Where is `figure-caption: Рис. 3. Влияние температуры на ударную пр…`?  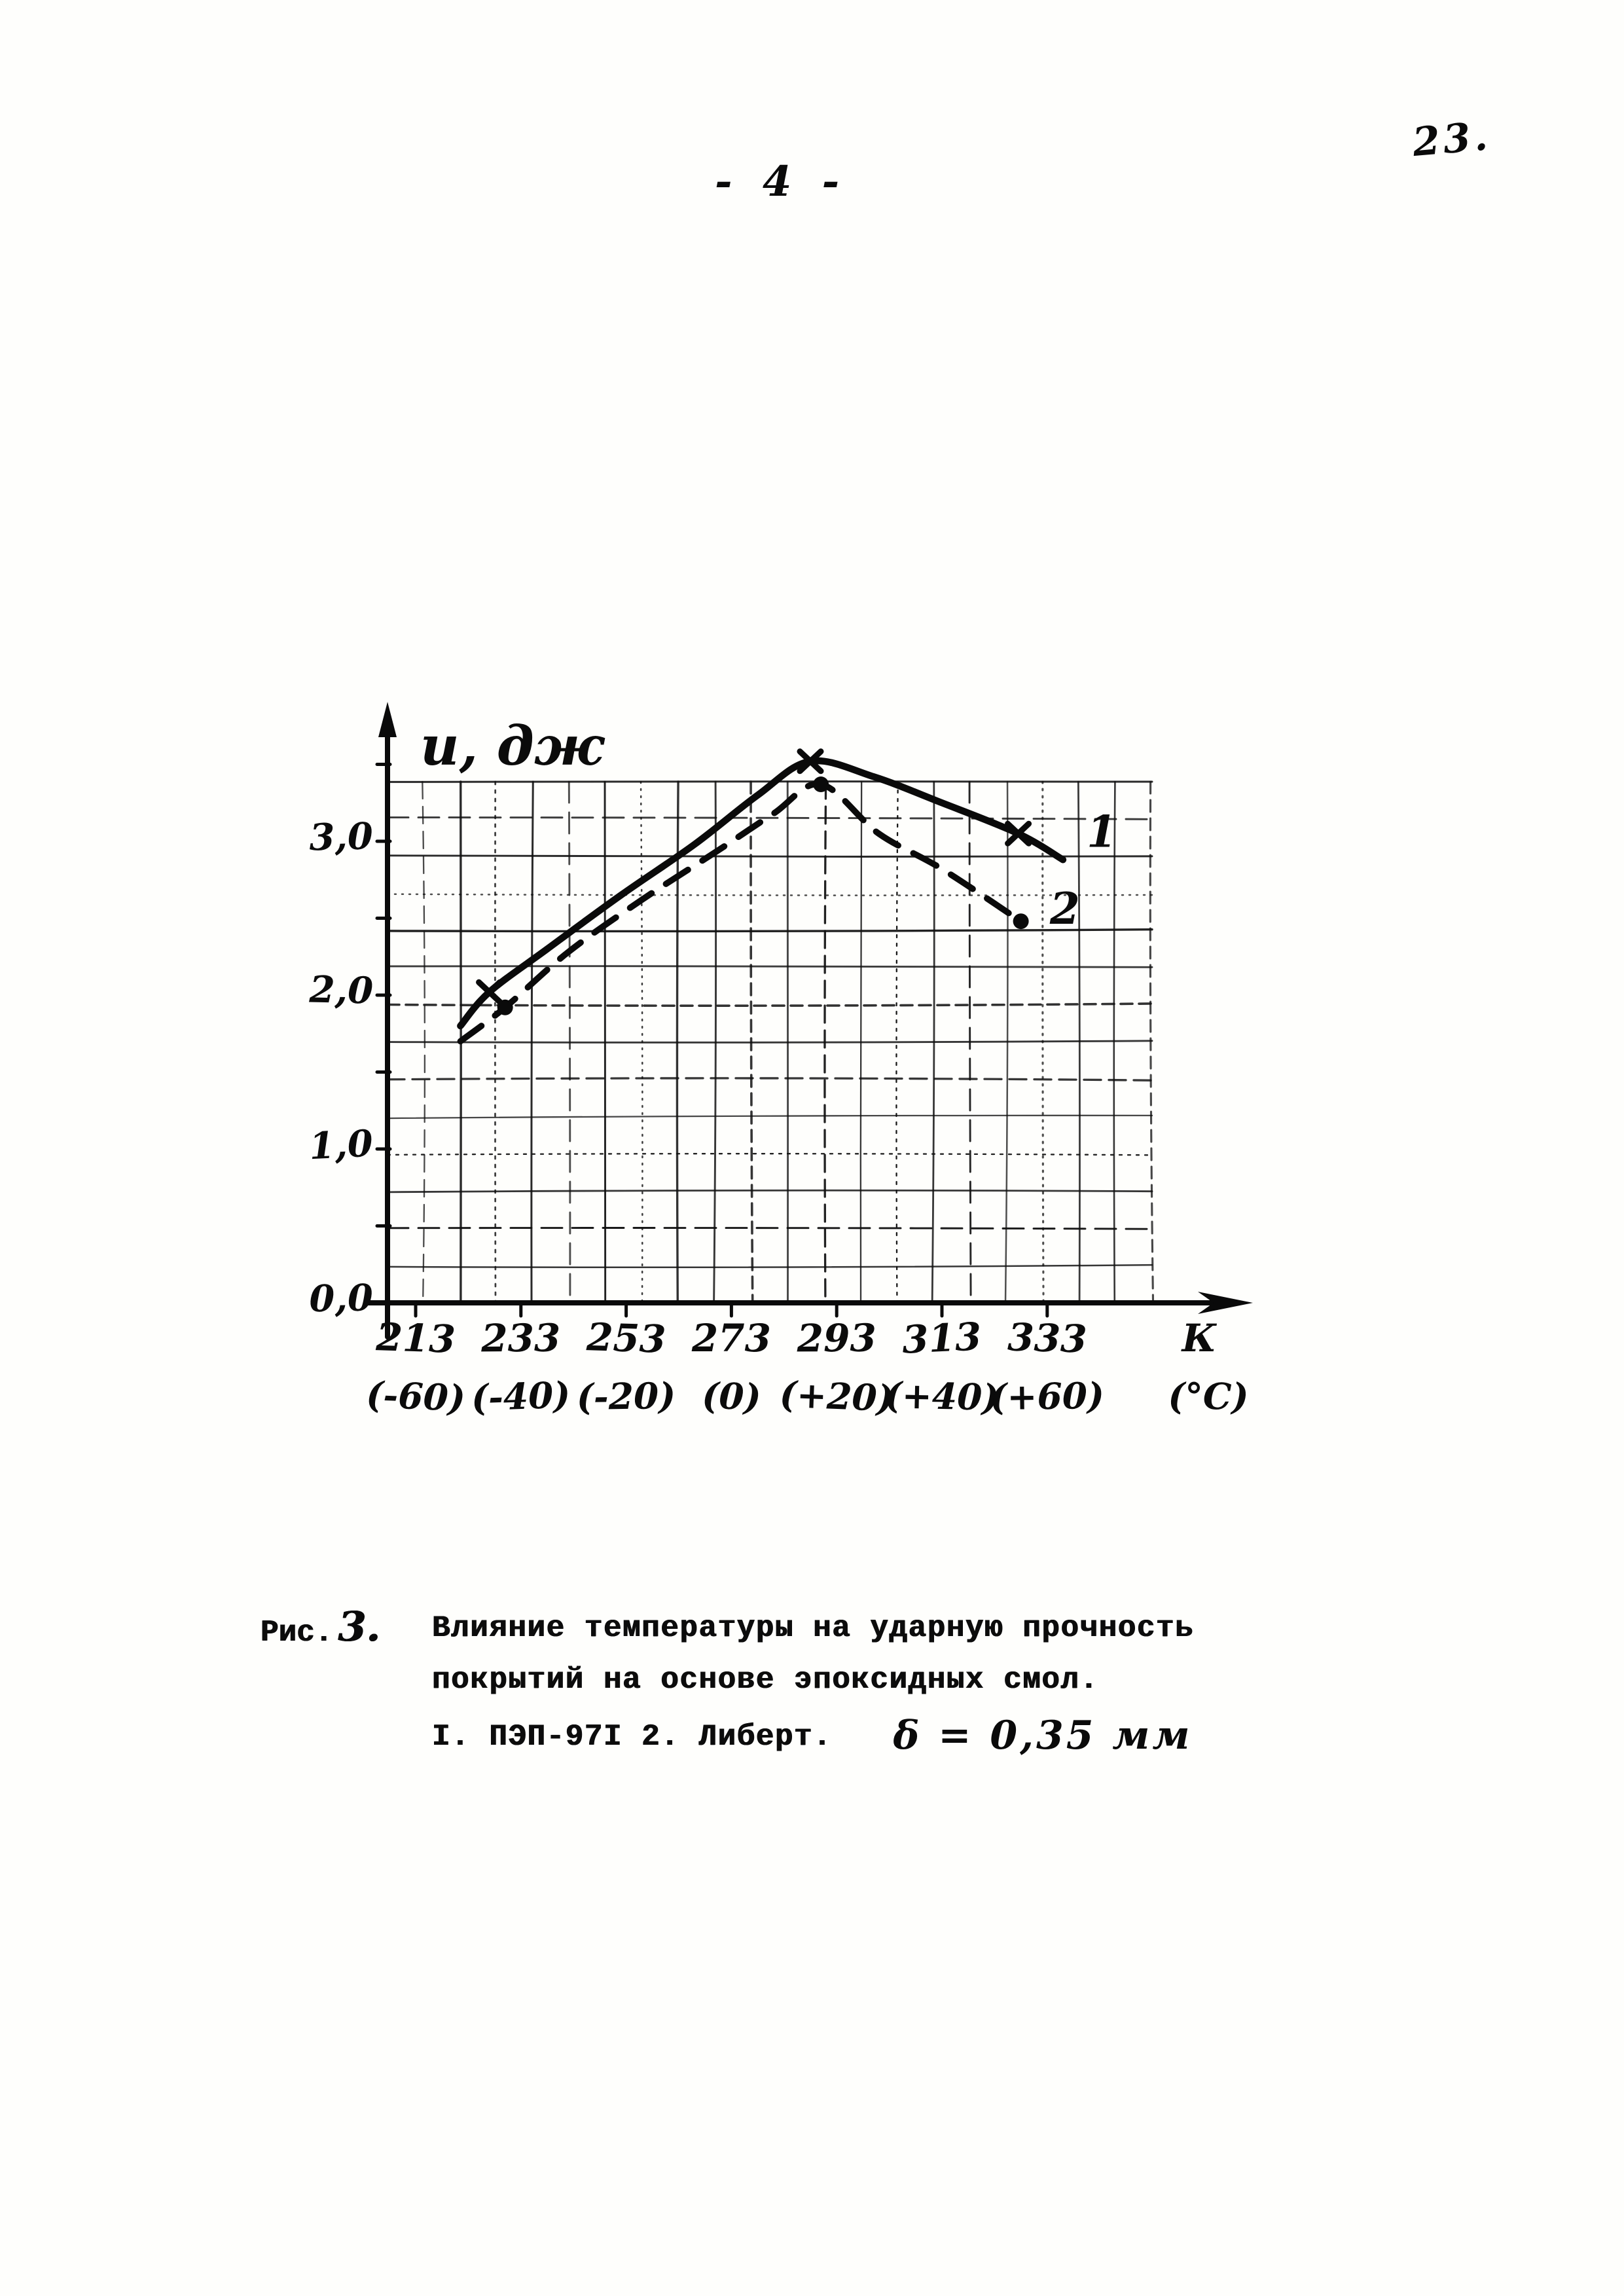 figure-caption: Рис. 3. Влияние температуры на ударную пр… is located at coordinates (727, 1683).